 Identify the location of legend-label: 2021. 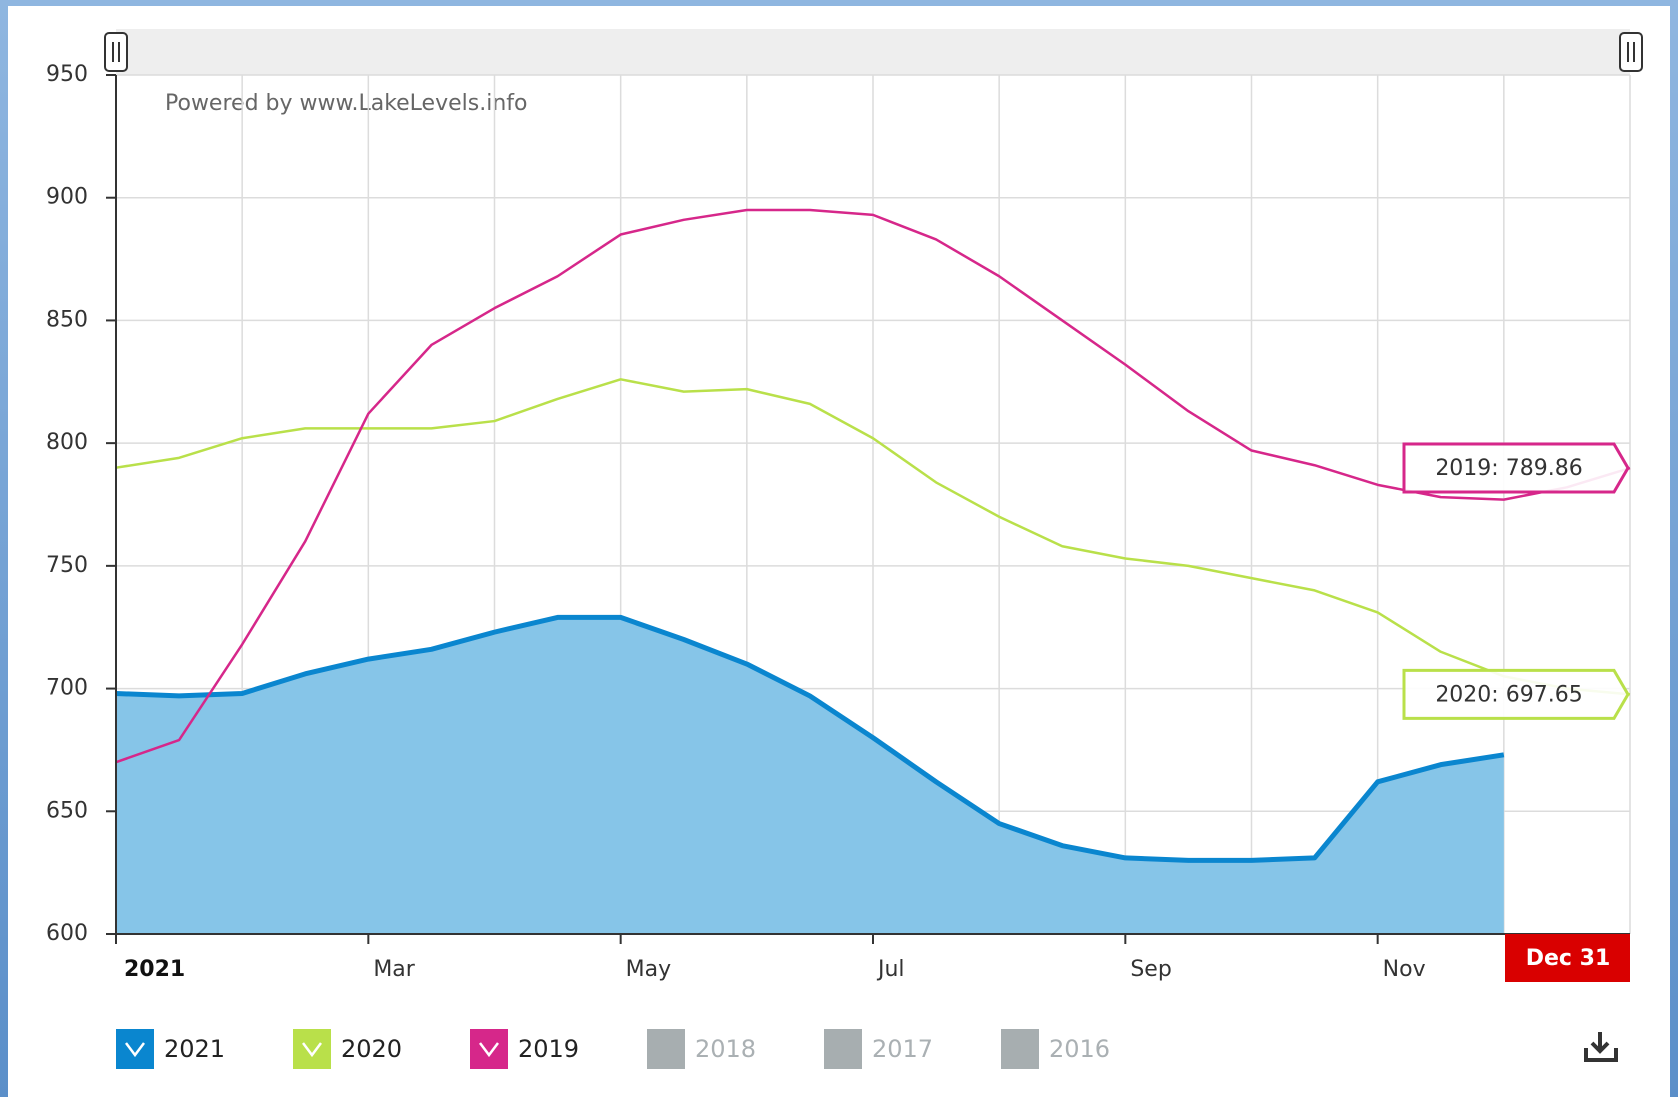
(194, 1049).